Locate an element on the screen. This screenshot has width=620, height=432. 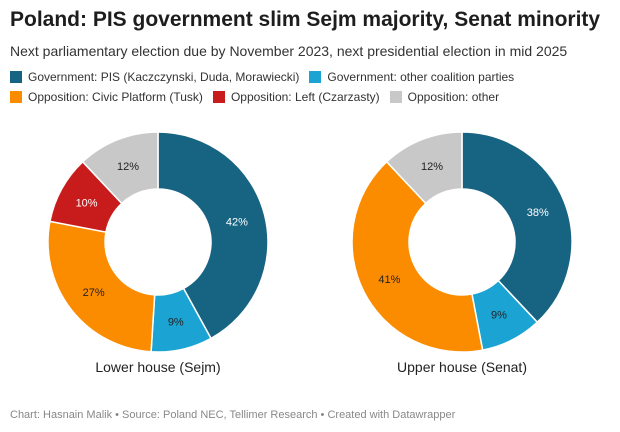
legend-swatch-other is located at coordinates (395, 97).